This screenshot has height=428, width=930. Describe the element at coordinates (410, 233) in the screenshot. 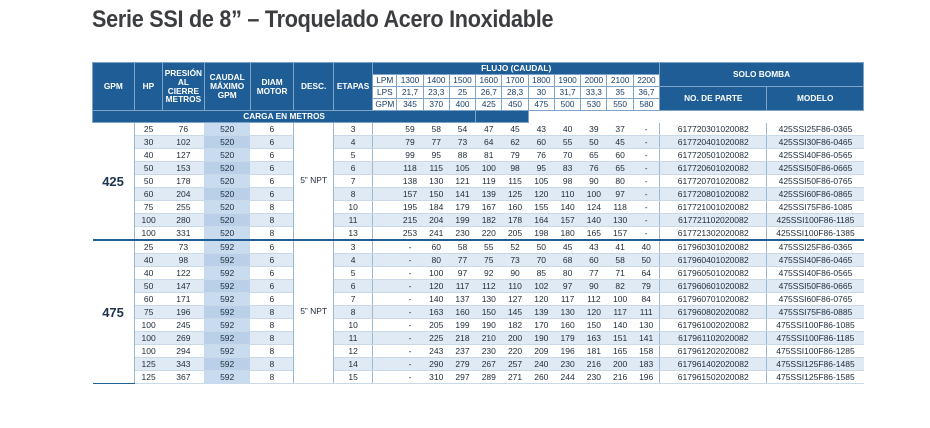

I see `carga-cell: 253` at that location.